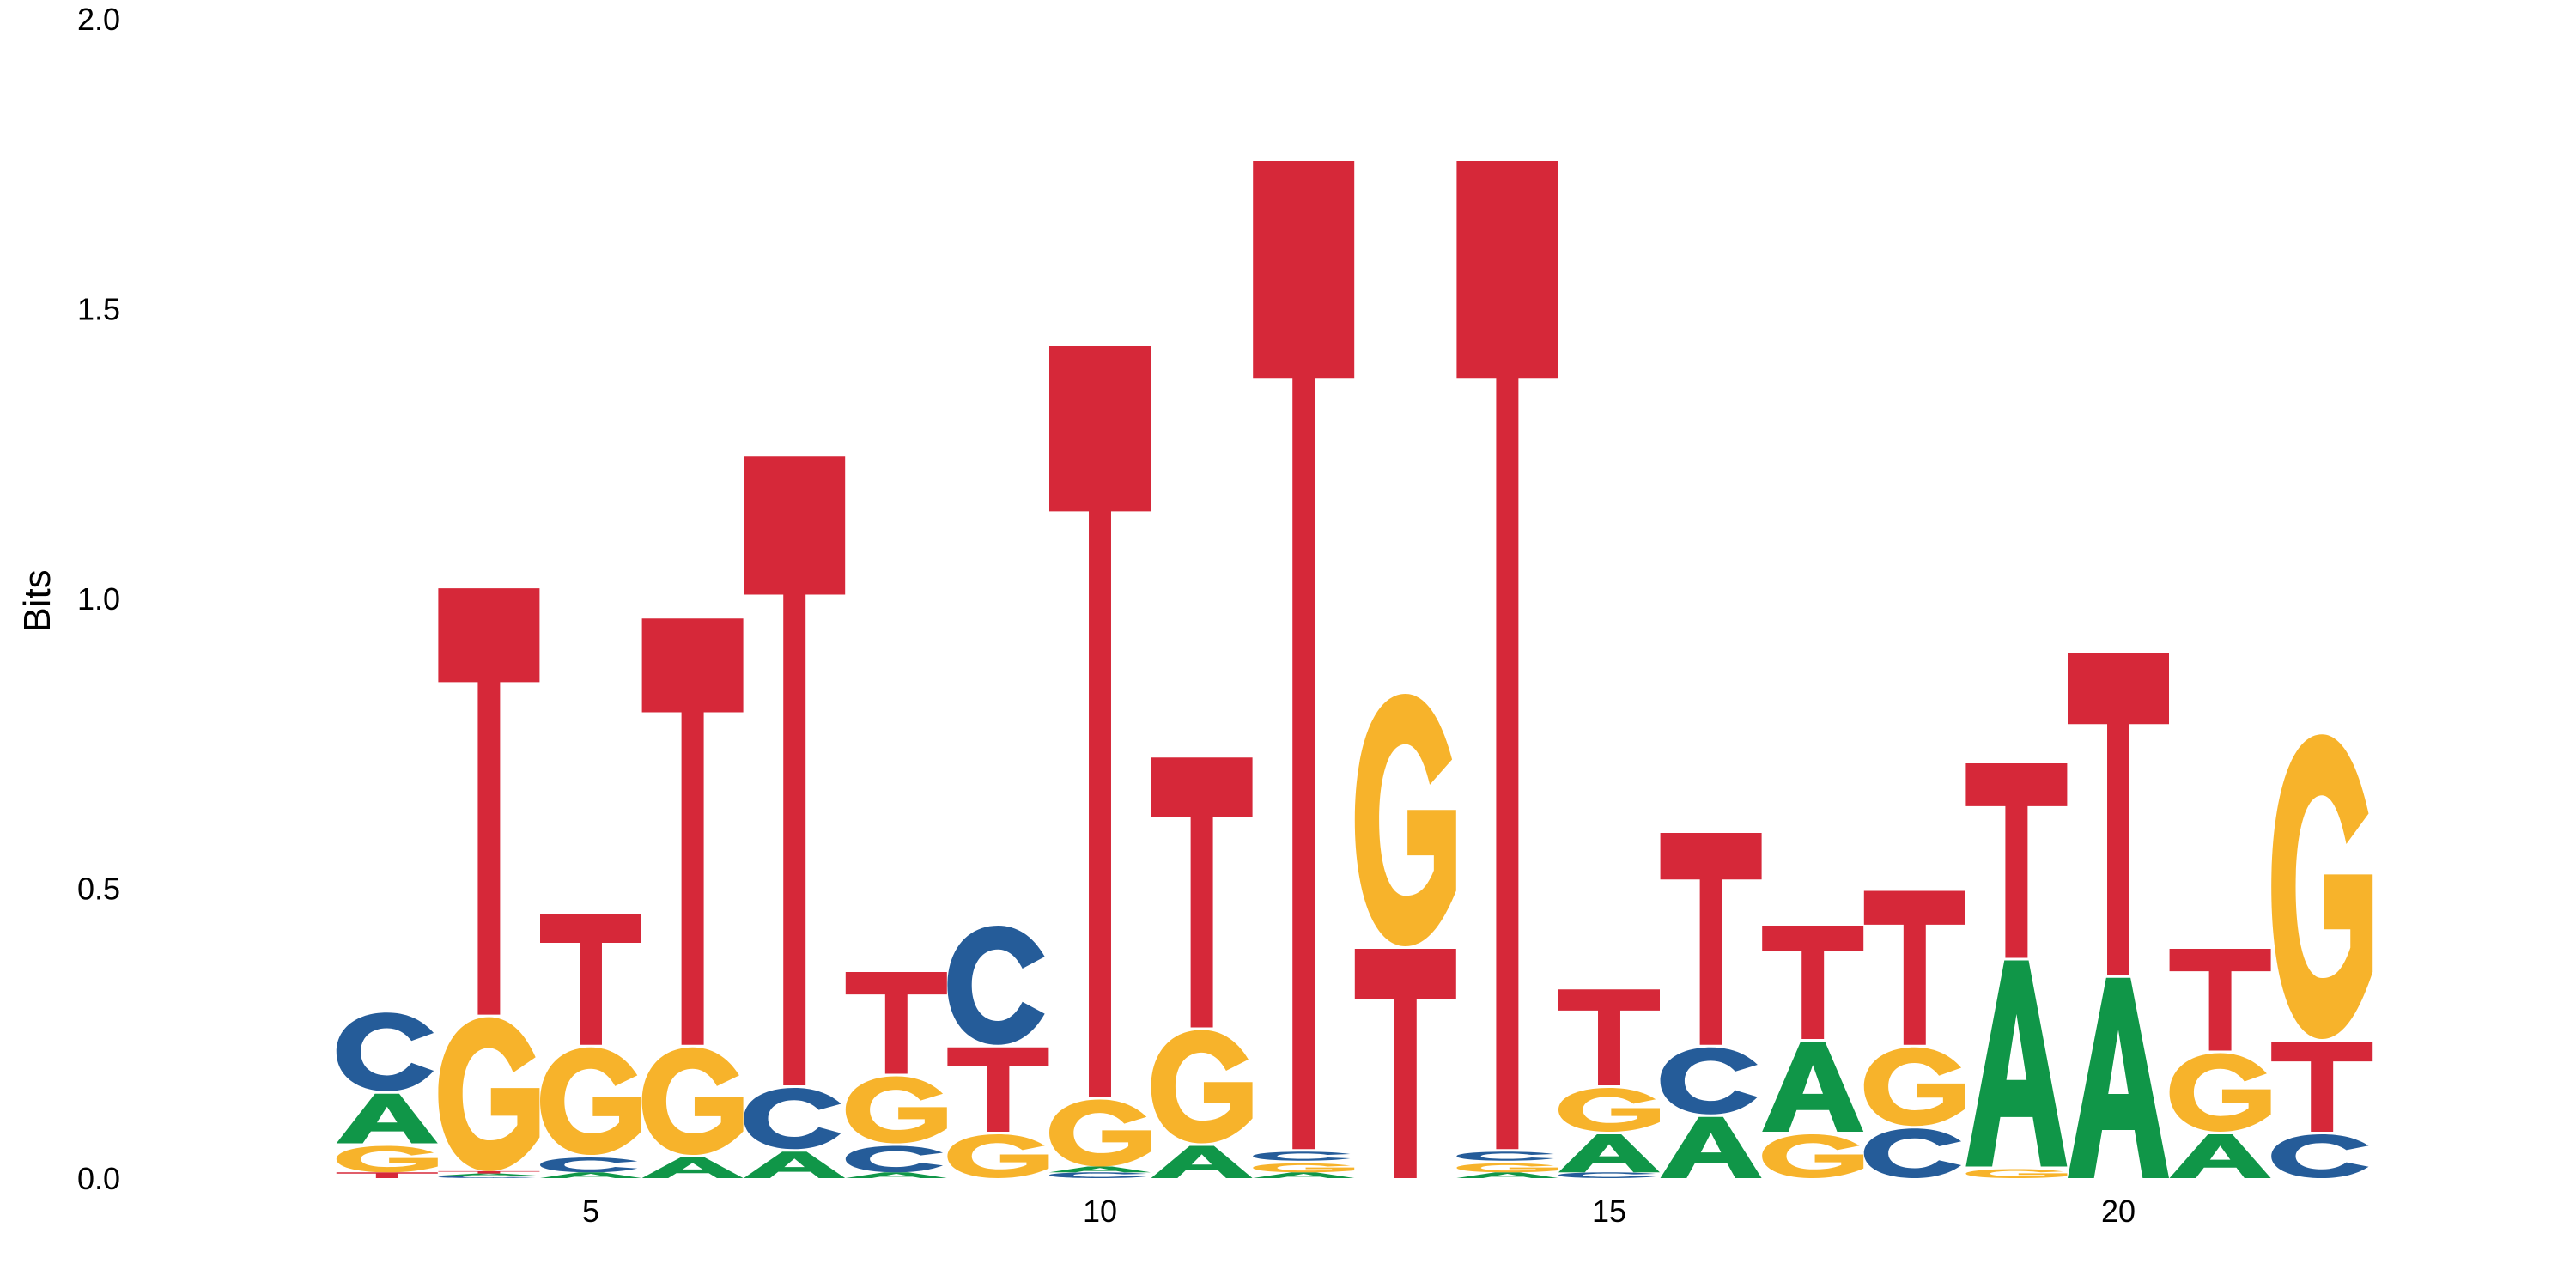 Image resolution: width=2576 pixels, height=1288 pixels. What do you see at coordinates (37, 600) in the screenshot?
I see `y-axis-title: Bits` at bounding box center [37, 600].